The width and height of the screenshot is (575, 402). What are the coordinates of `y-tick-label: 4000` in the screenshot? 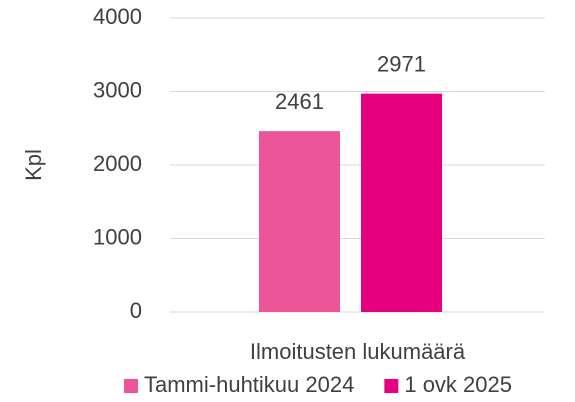 It's located at (117, 16).